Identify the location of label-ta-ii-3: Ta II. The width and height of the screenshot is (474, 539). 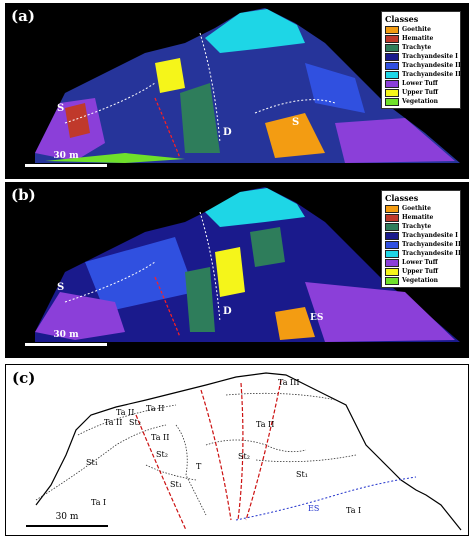
(113, 422).